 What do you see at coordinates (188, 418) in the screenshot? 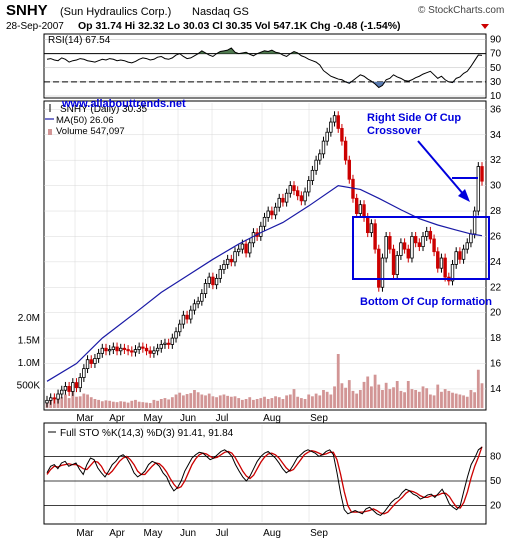
I see `month-label: Jun` at bounding box center [188, 418].